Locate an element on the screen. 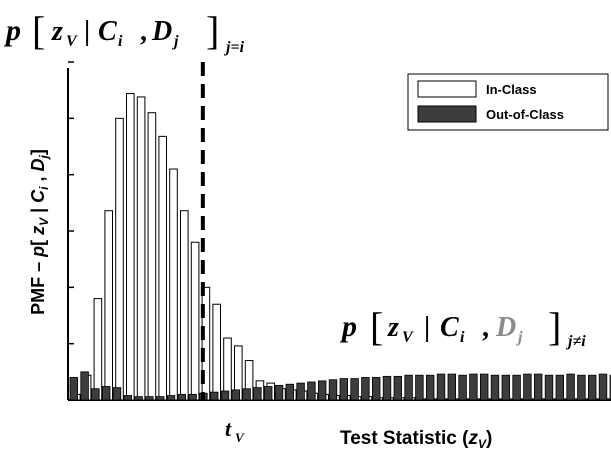  legend-label-out-of-class: Out-of-Class is located at coordinates (525, 114).